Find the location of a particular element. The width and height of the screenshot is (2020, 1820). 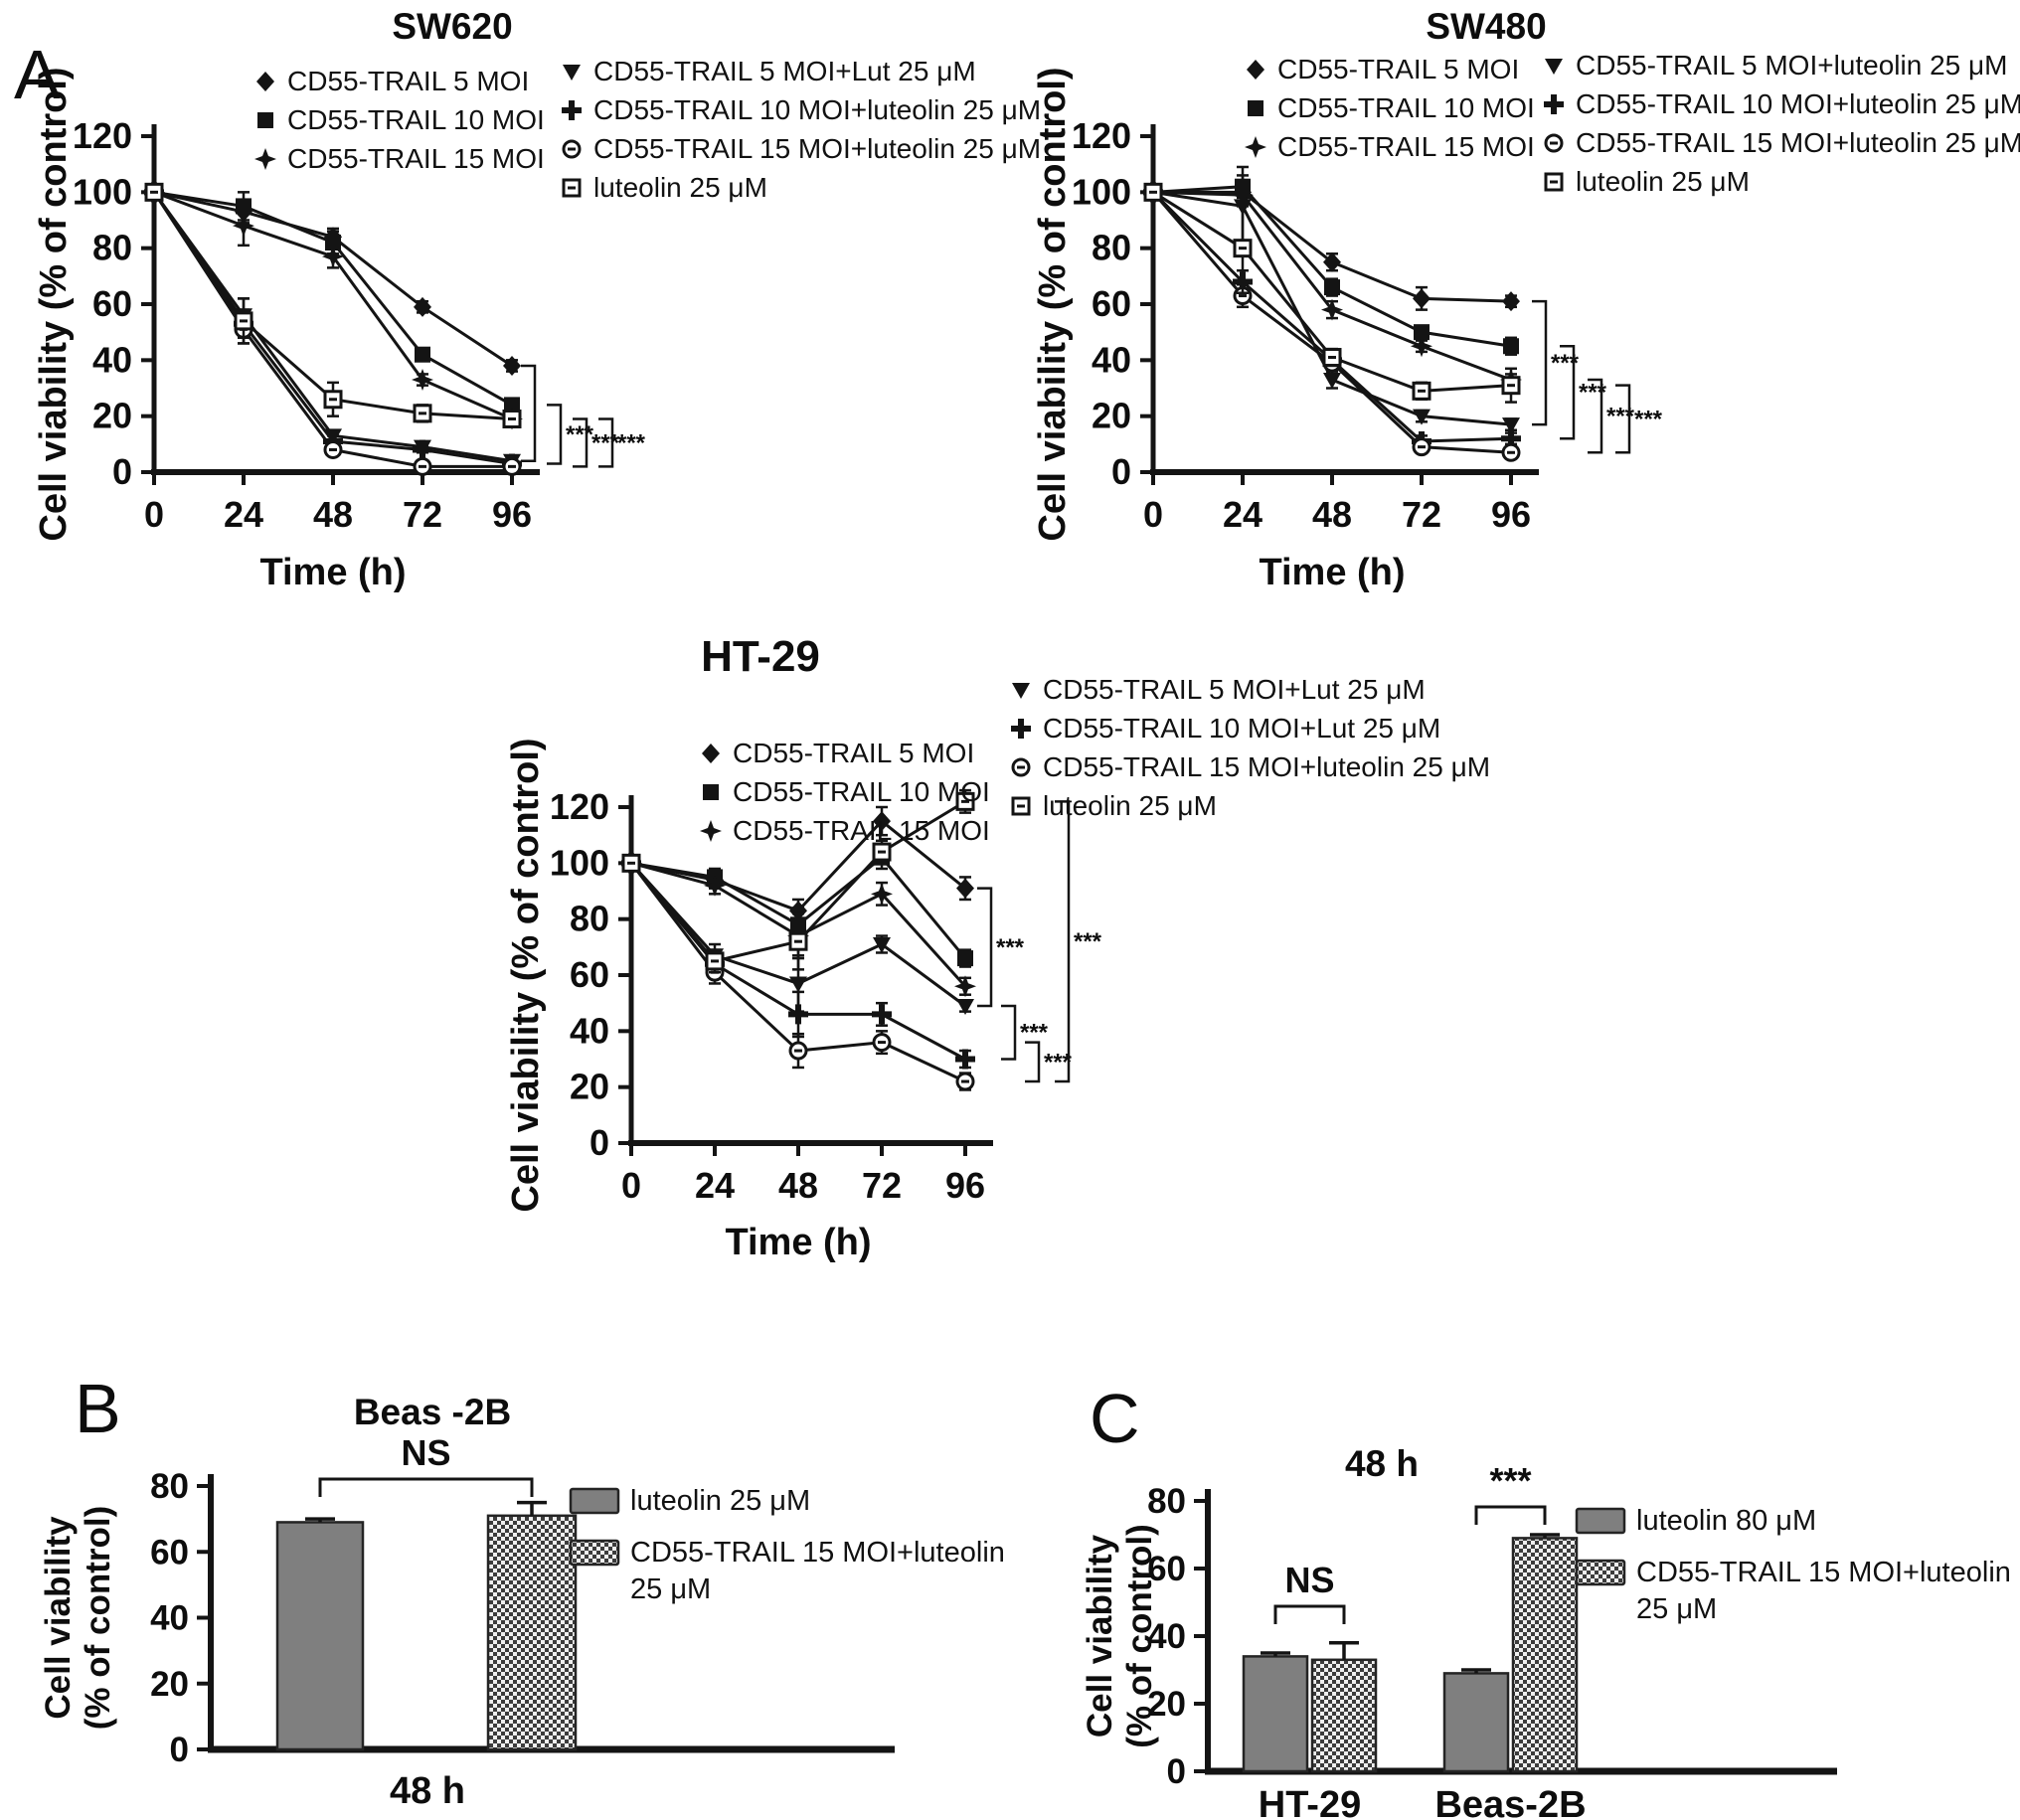

chart-title-c48: 48 h is located at coordinates (1382, 1463).